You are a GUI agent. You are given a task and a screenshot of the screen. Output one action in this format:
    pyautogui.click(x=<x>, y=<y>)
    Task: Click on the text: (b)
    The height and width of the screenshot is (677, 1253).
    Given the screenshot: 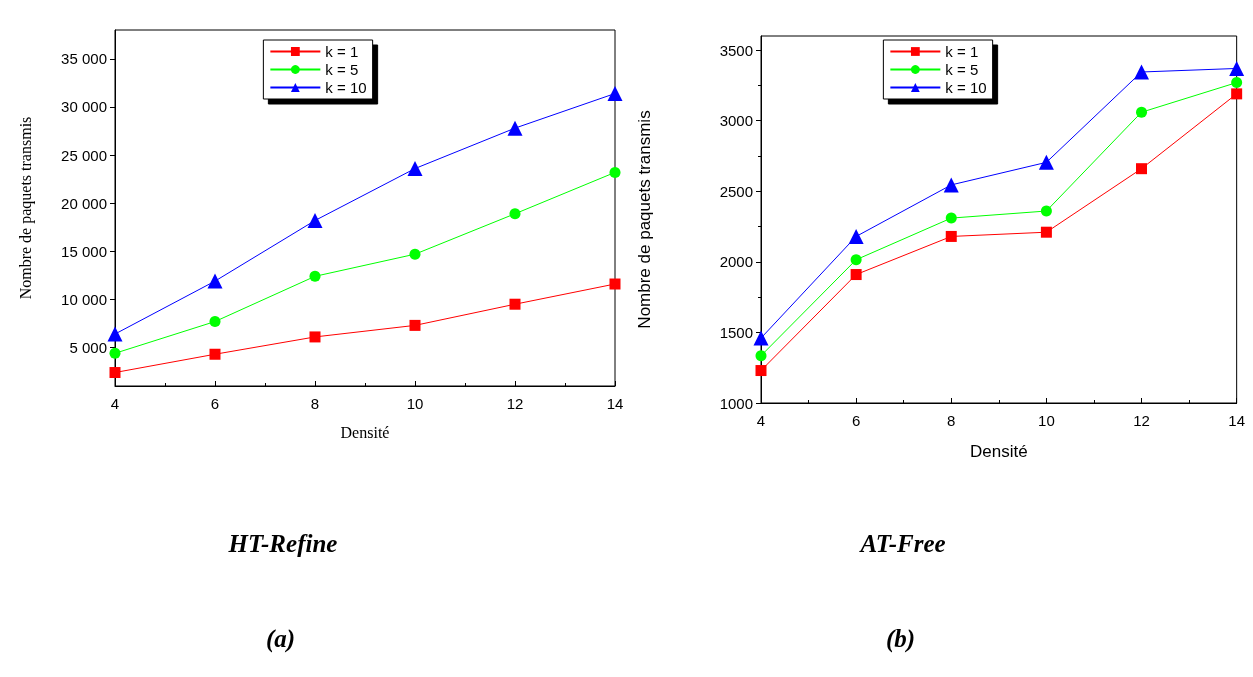 What is the action you would take?
    pyautogui.click(x=901, y=639)
    